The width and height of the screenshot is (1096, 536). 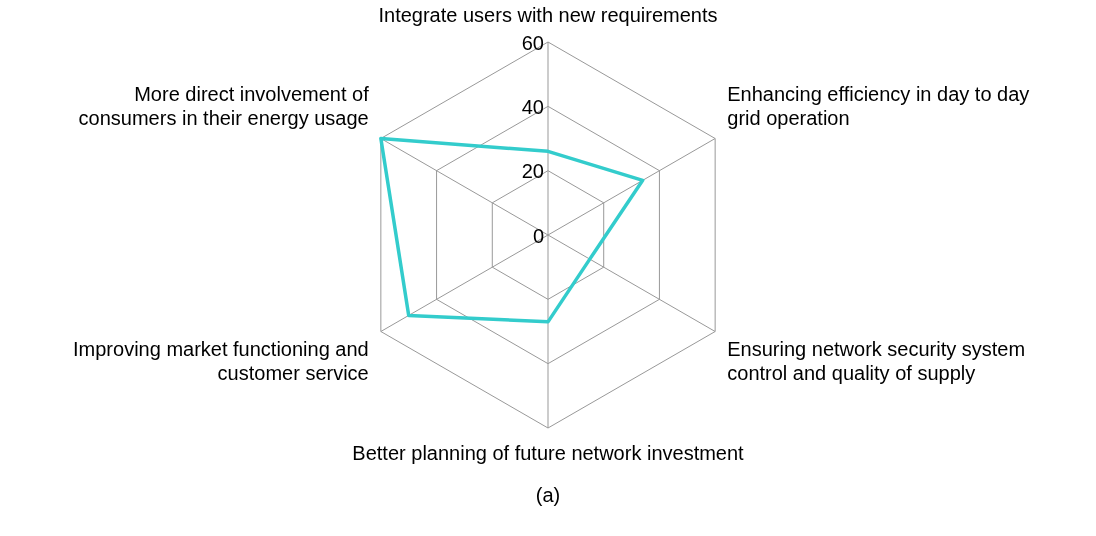 What do you see at coordinates (532, 106) in the screenshot?
I see `y-tick-label: 40` at bounding box center [532, 106].